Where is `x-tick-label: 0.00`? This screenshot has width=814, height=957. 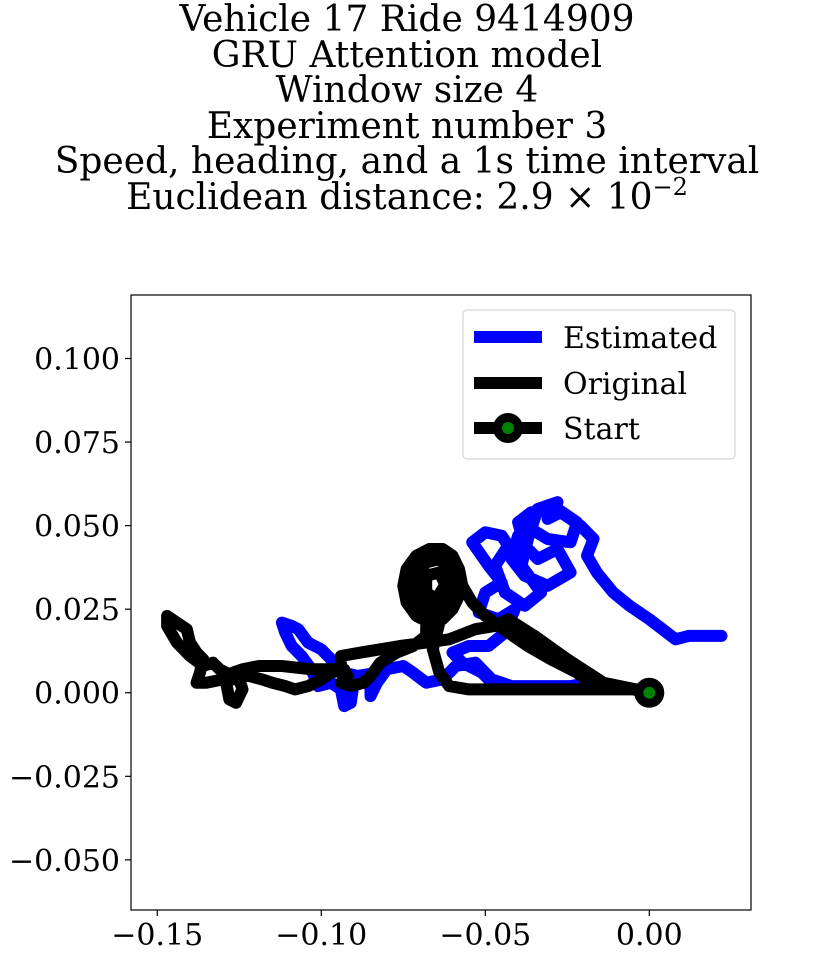
x-tick-label: 0.00 is located at coordinates (649, 935).